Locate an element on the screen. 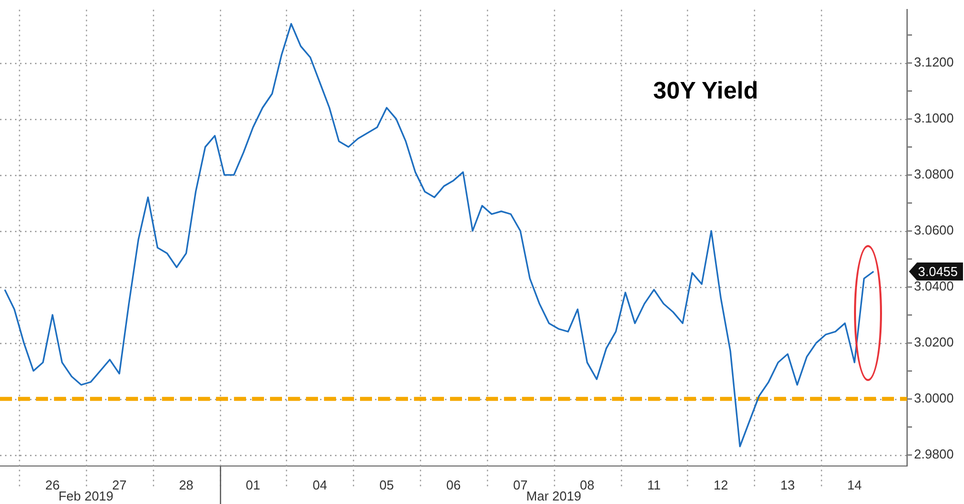  x-tick-label: 08 is located at coordinates (587, 484).